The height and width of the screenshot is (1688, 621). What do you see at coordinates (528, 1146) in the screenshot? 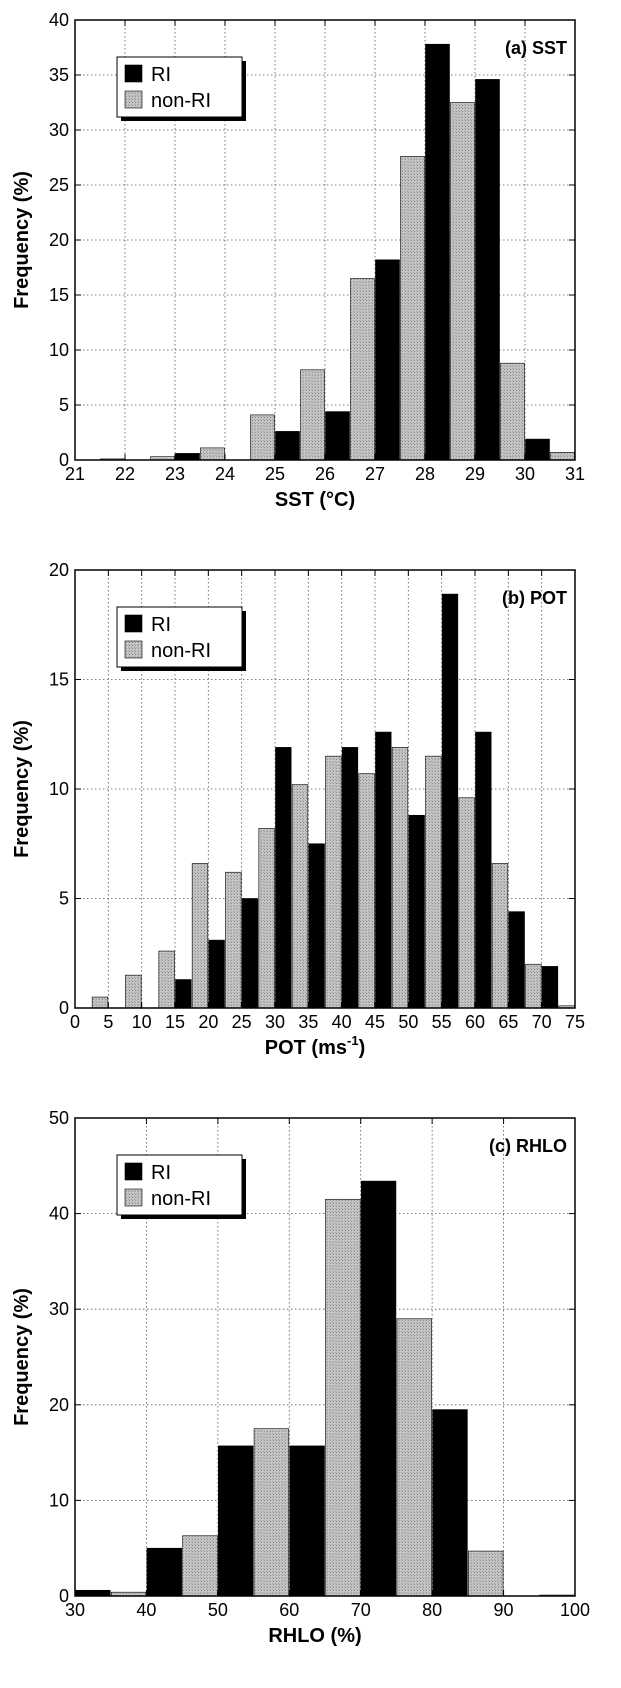
I see `panel-label: (c) RHLO` at bounding box center [528, 1146].